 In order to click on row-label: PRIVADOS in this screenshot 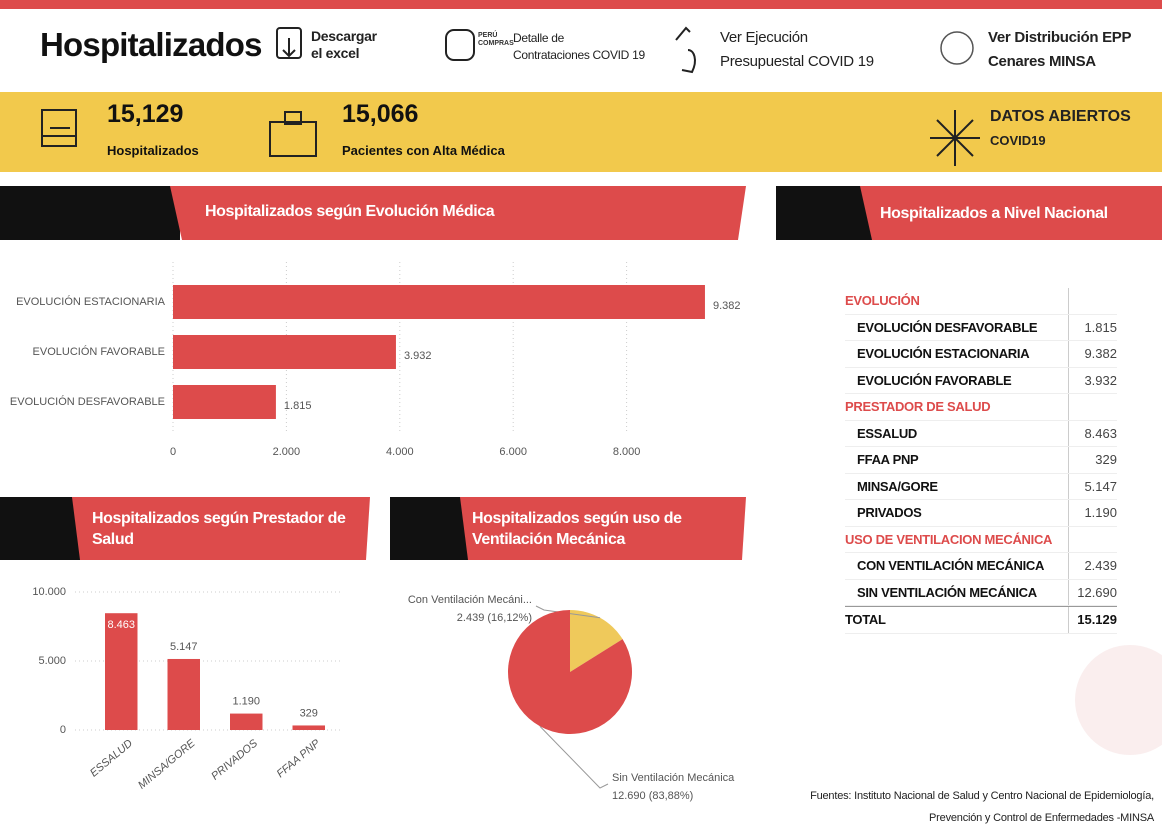, I will do `click(889, 513)`.